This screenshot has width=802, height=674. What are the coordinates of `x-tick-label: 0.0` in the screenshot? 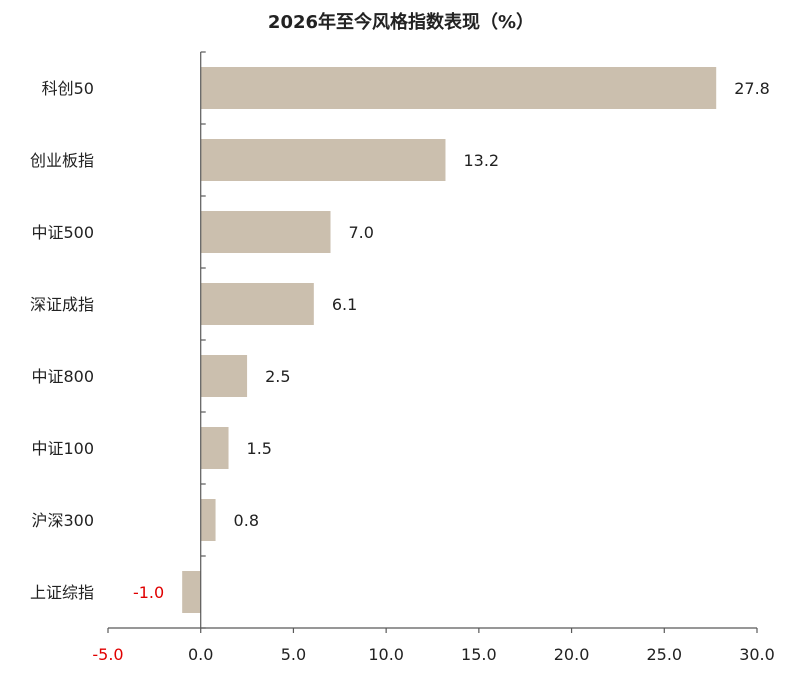 It's located at (200, 654).